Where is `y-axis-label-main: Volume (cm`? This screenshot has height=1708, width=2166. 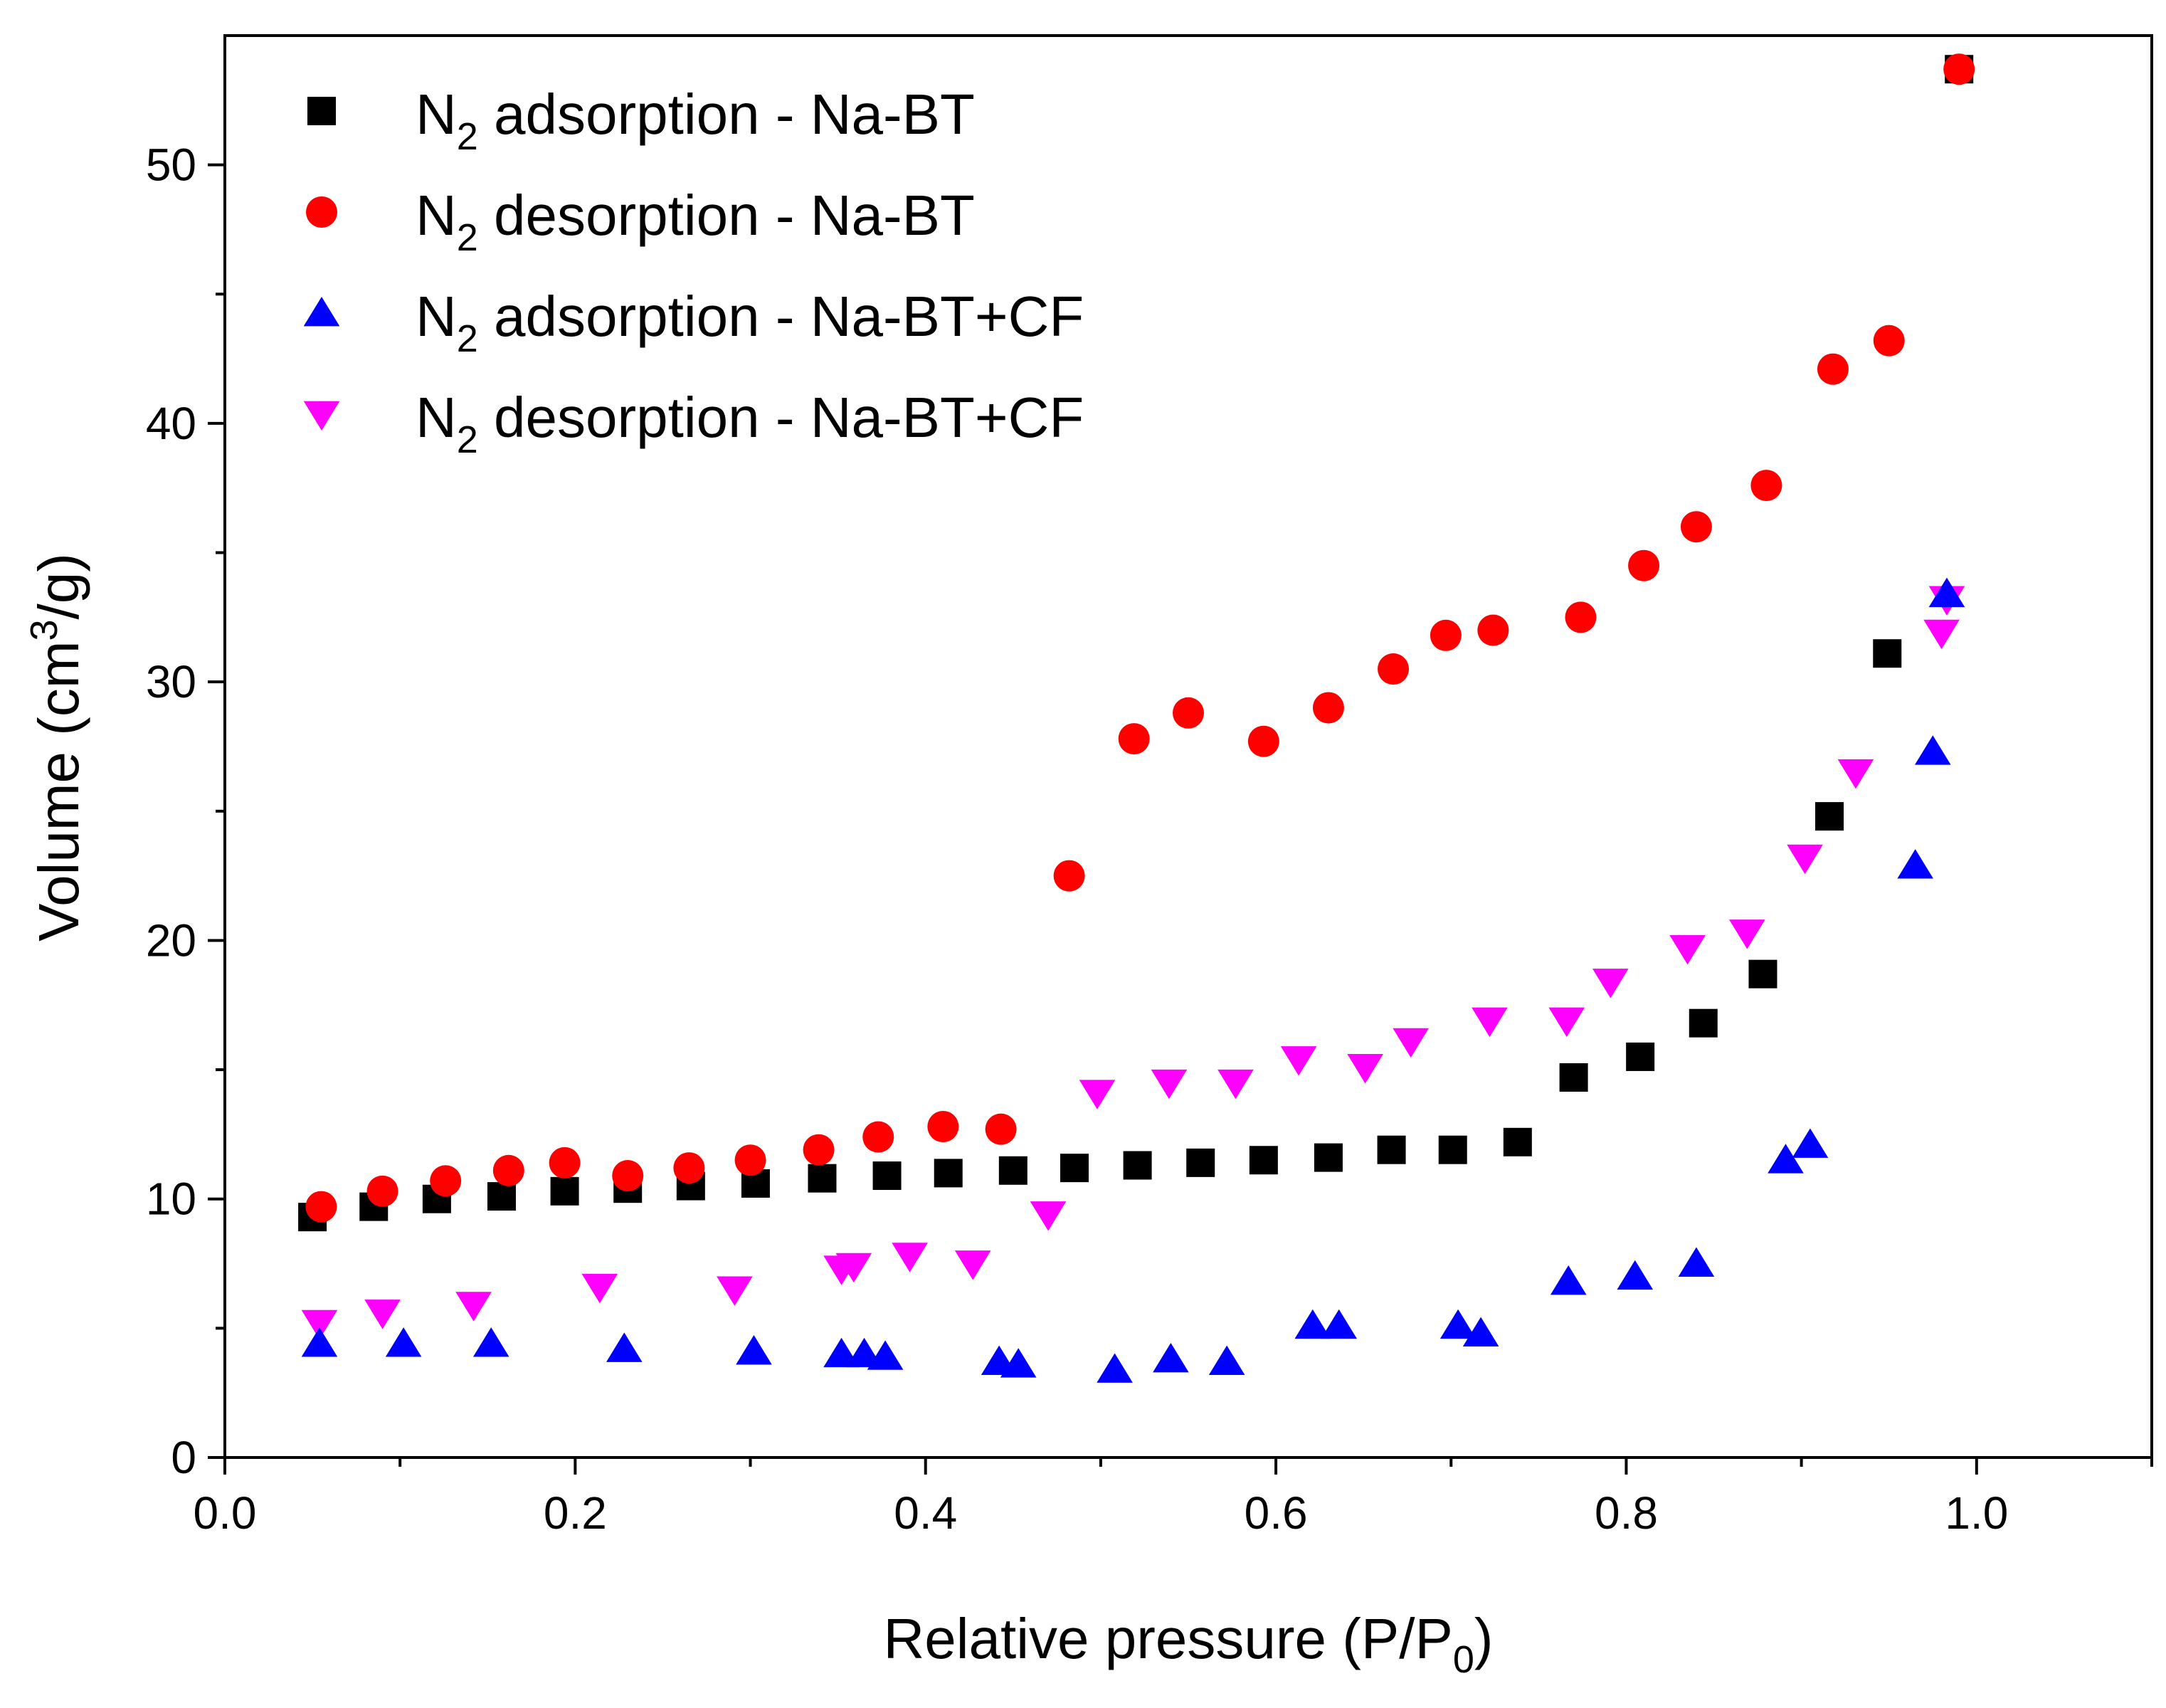 y-axis-label-main: Volume (cm is located at coordinates (58, 791).